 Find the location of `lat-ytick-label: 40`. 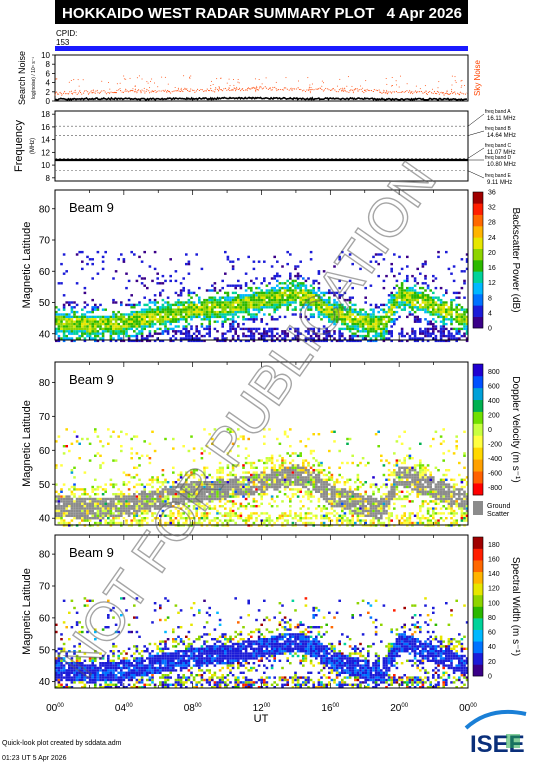

lat-ytick-label: 40 is located at coordinates (45, 519).